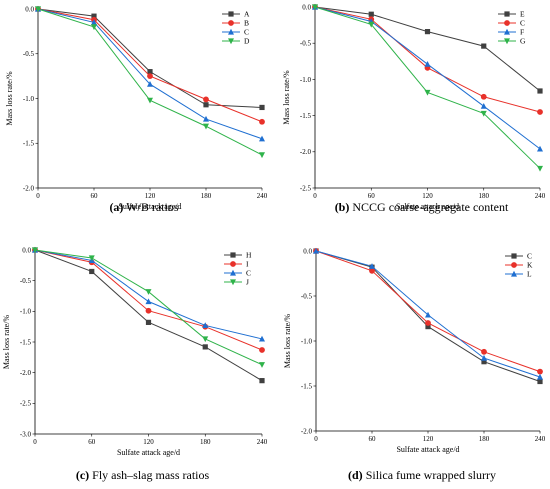 This screenshot has width=550, height=489. Describe the element at coordinates (26, 373) in the screenshot. I see `y-tick-label: -2.0` at that location.